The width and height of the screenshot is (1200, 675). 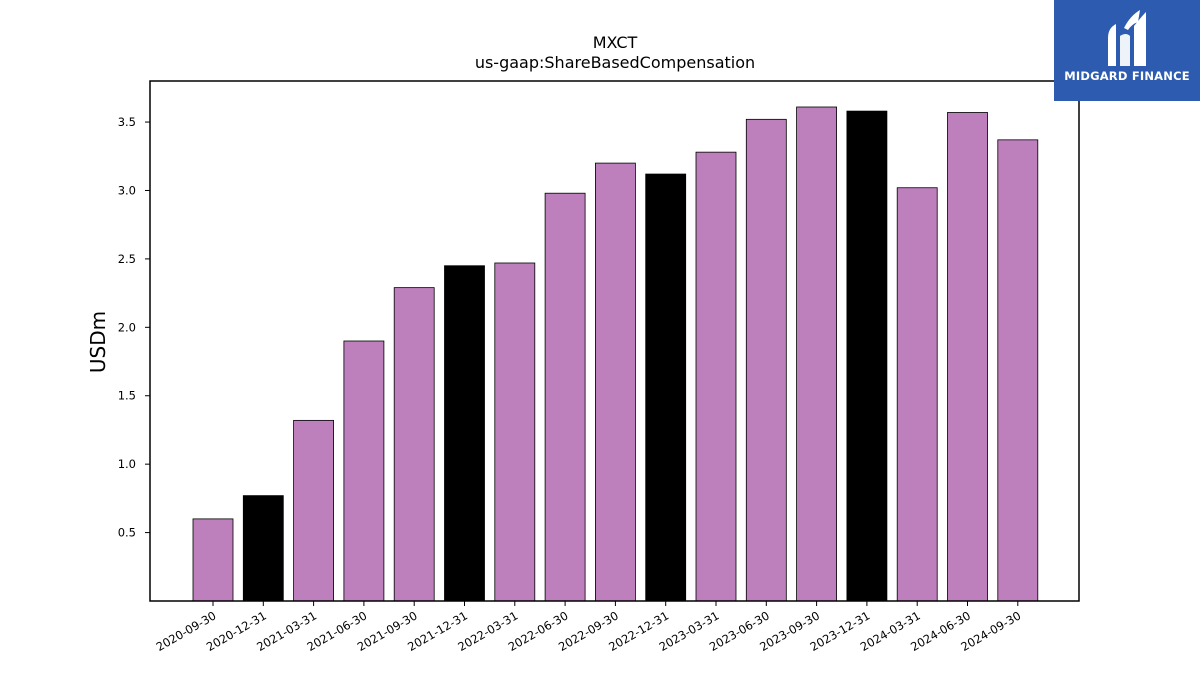 I want to click on y-axis-label: USDm, so click(x=98, y=342).